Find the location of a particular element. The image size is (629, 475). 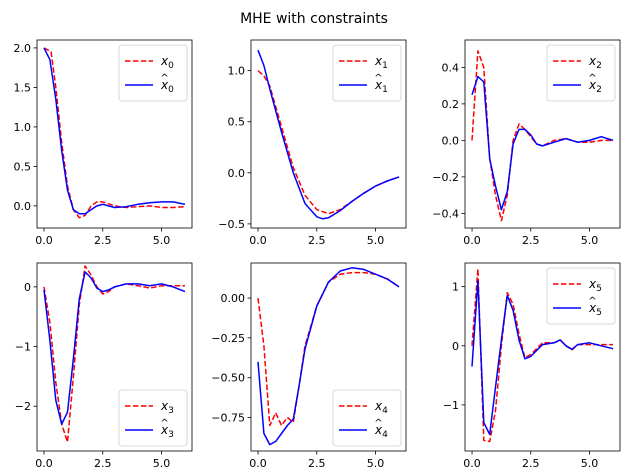

figure-title: MHE with constraints is located at coordinates (314, 19).